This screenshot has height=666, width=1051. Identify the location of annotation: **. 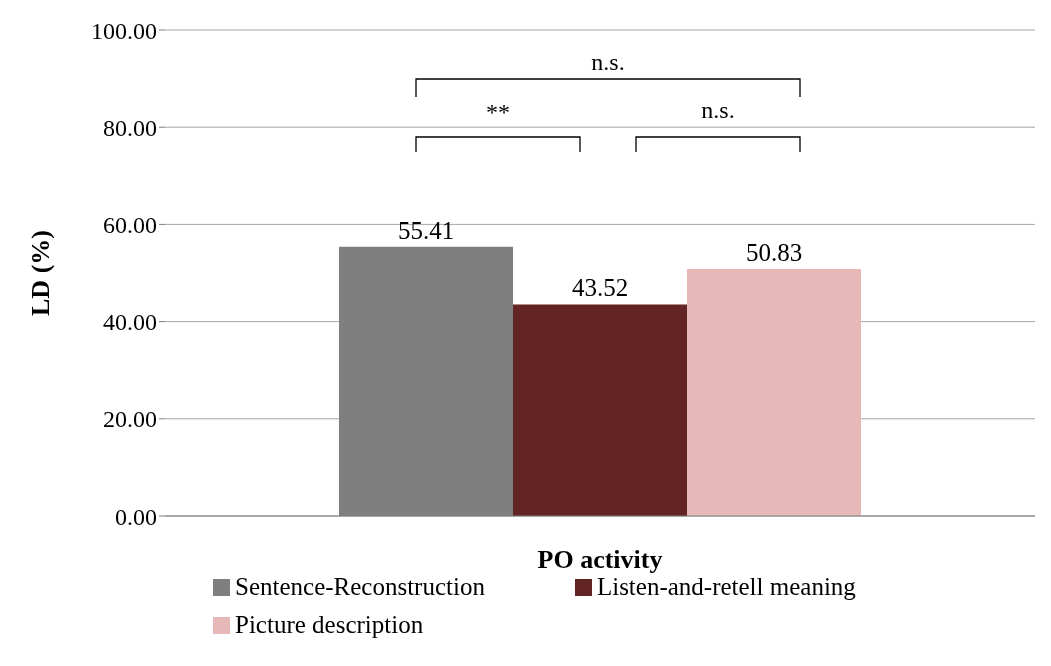
(498, 112).